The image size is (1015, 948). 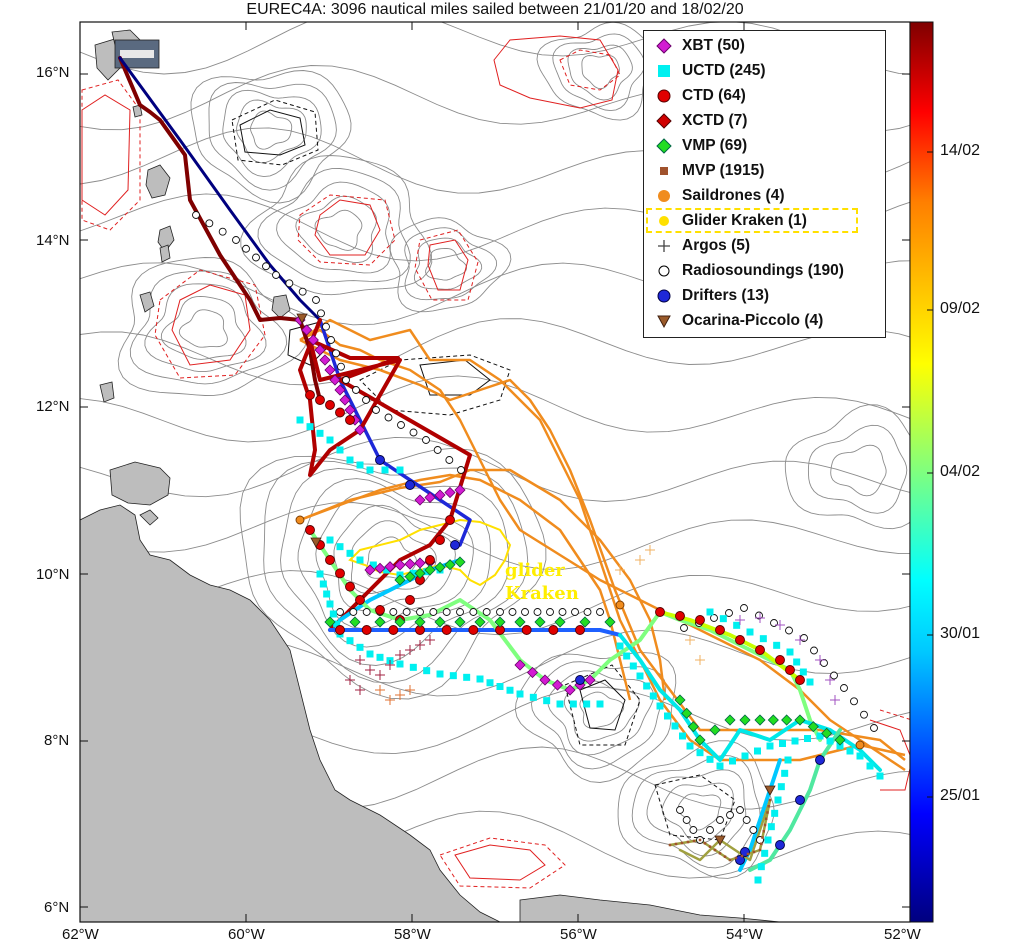 What do you see at coordinates (764, 246) in the screenshot?
I see `legend-item-argos: Argos (5)` at bounding box center [764, 246].